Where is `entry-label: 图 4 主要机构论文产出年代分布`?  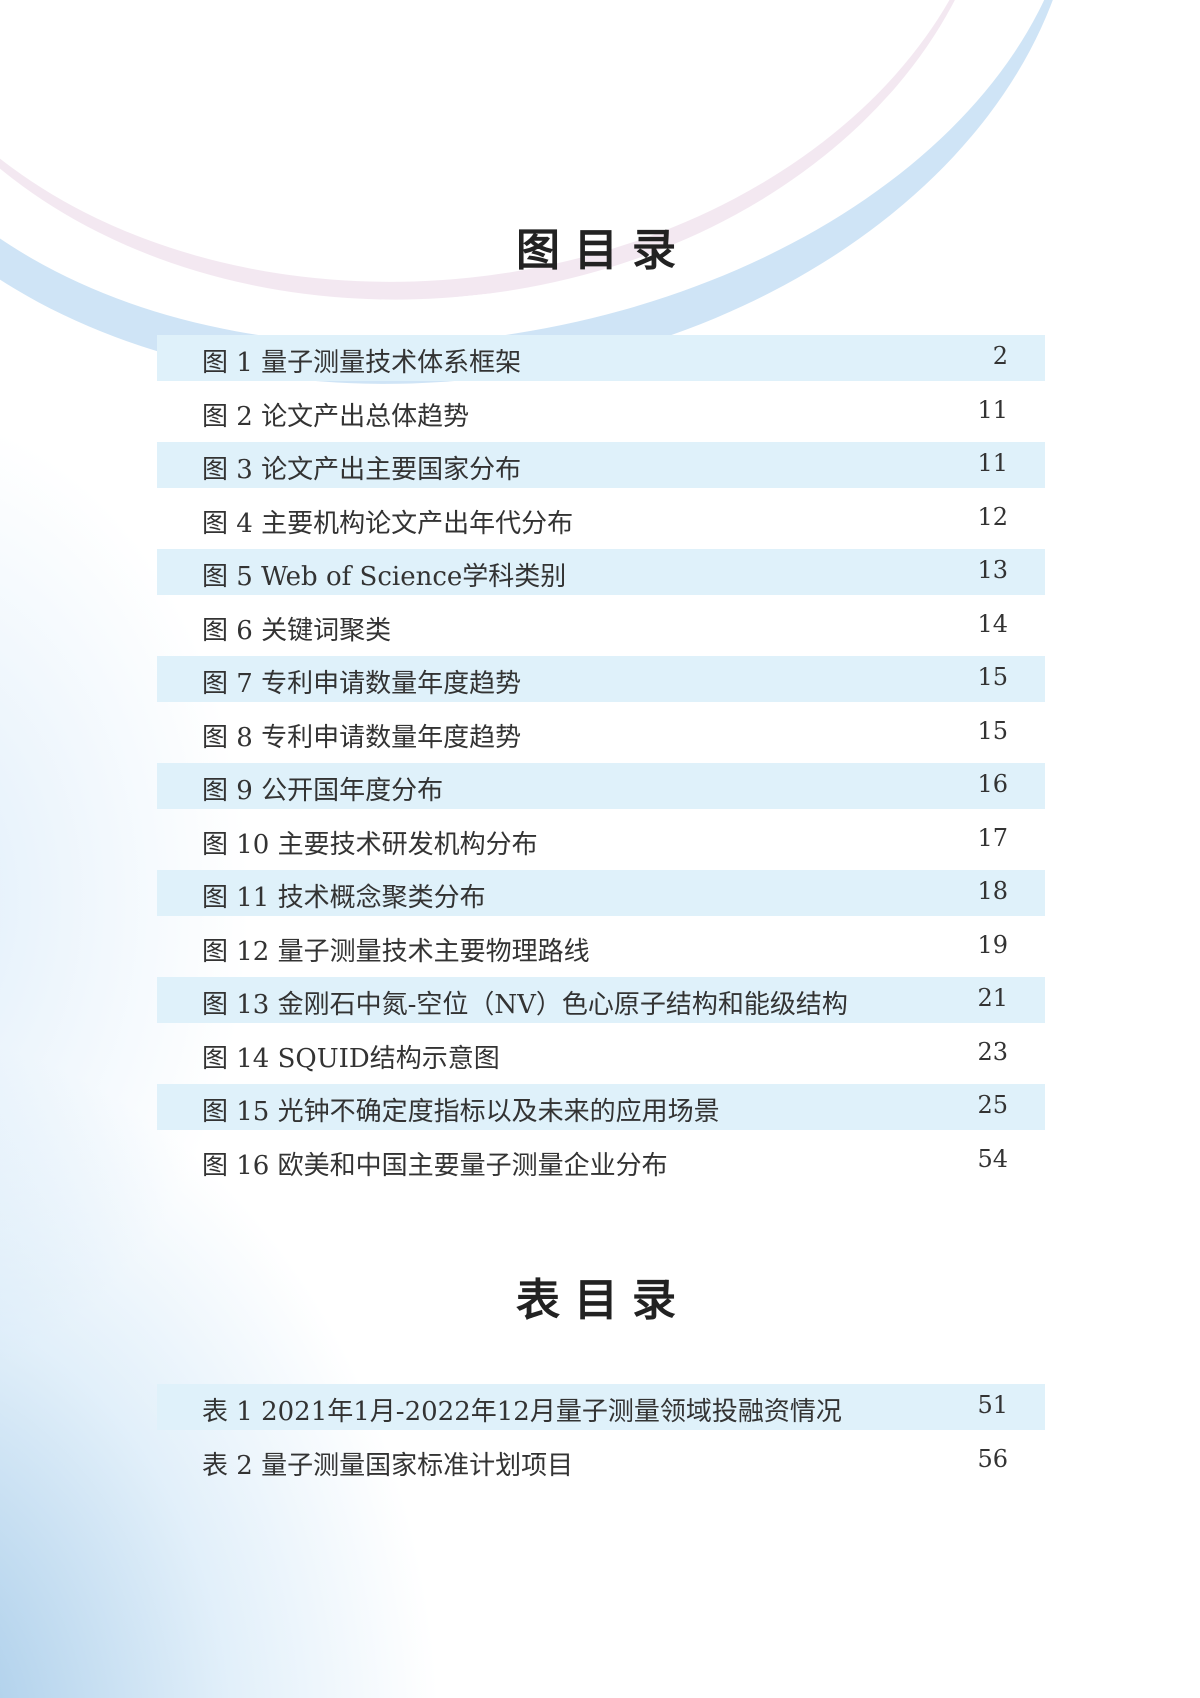 entry-label: 图 4 主要机构论文产出年代分布 is located at coordinates (388, 523).